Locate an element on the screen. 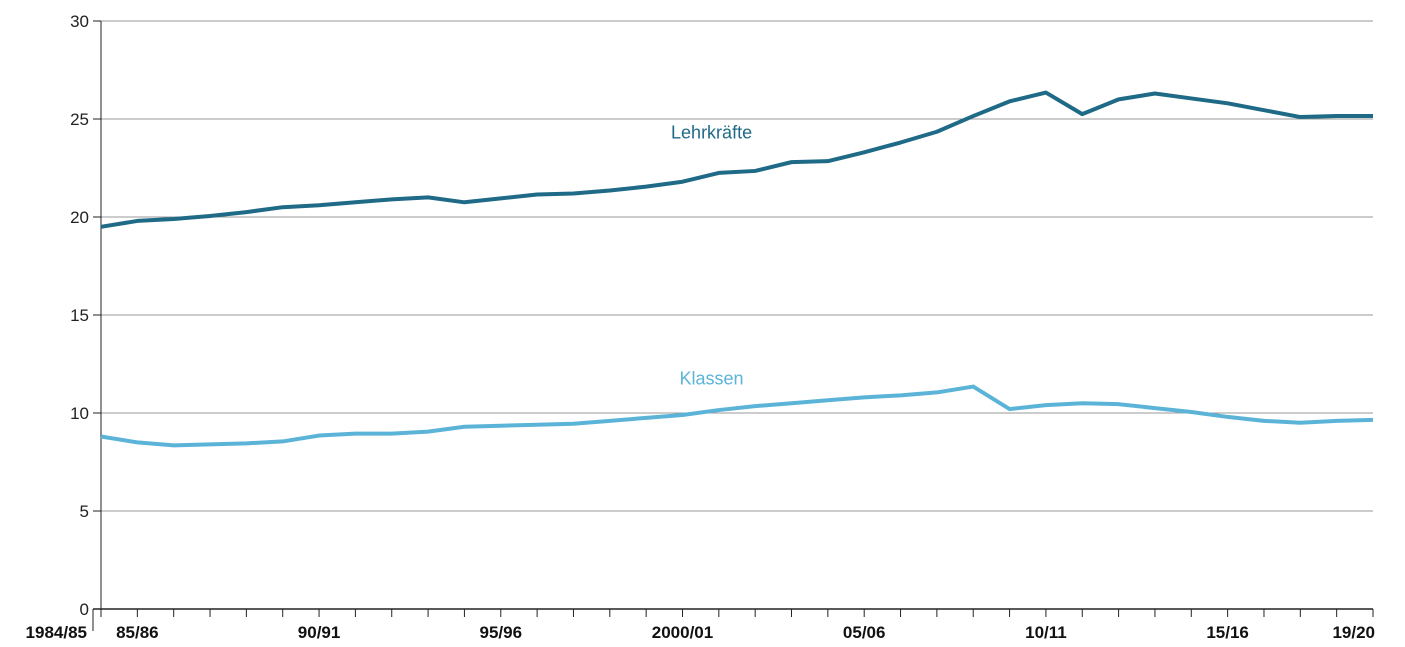 This screenshot has width=1405, height=647. y-tick-label: 15 is located at coordinates (79, 315).